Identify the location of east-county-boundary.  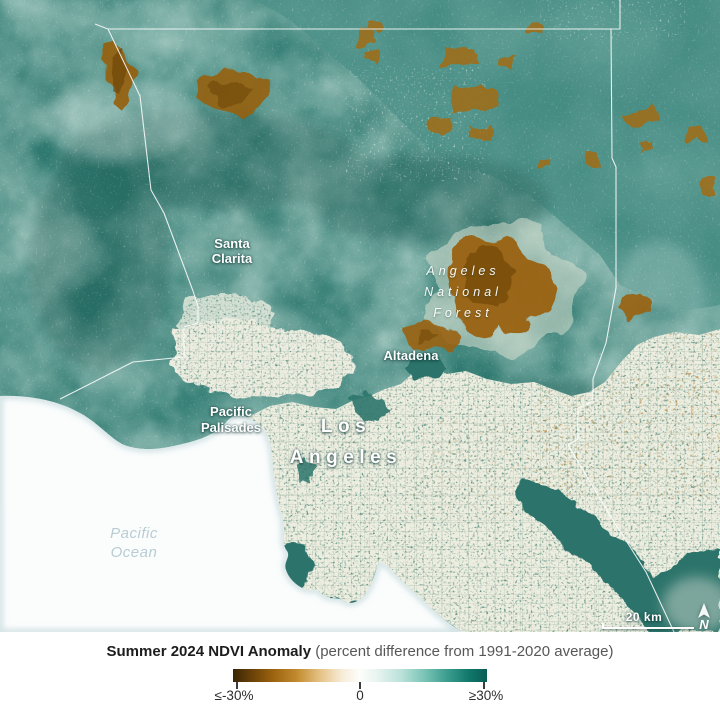
(621, 330).